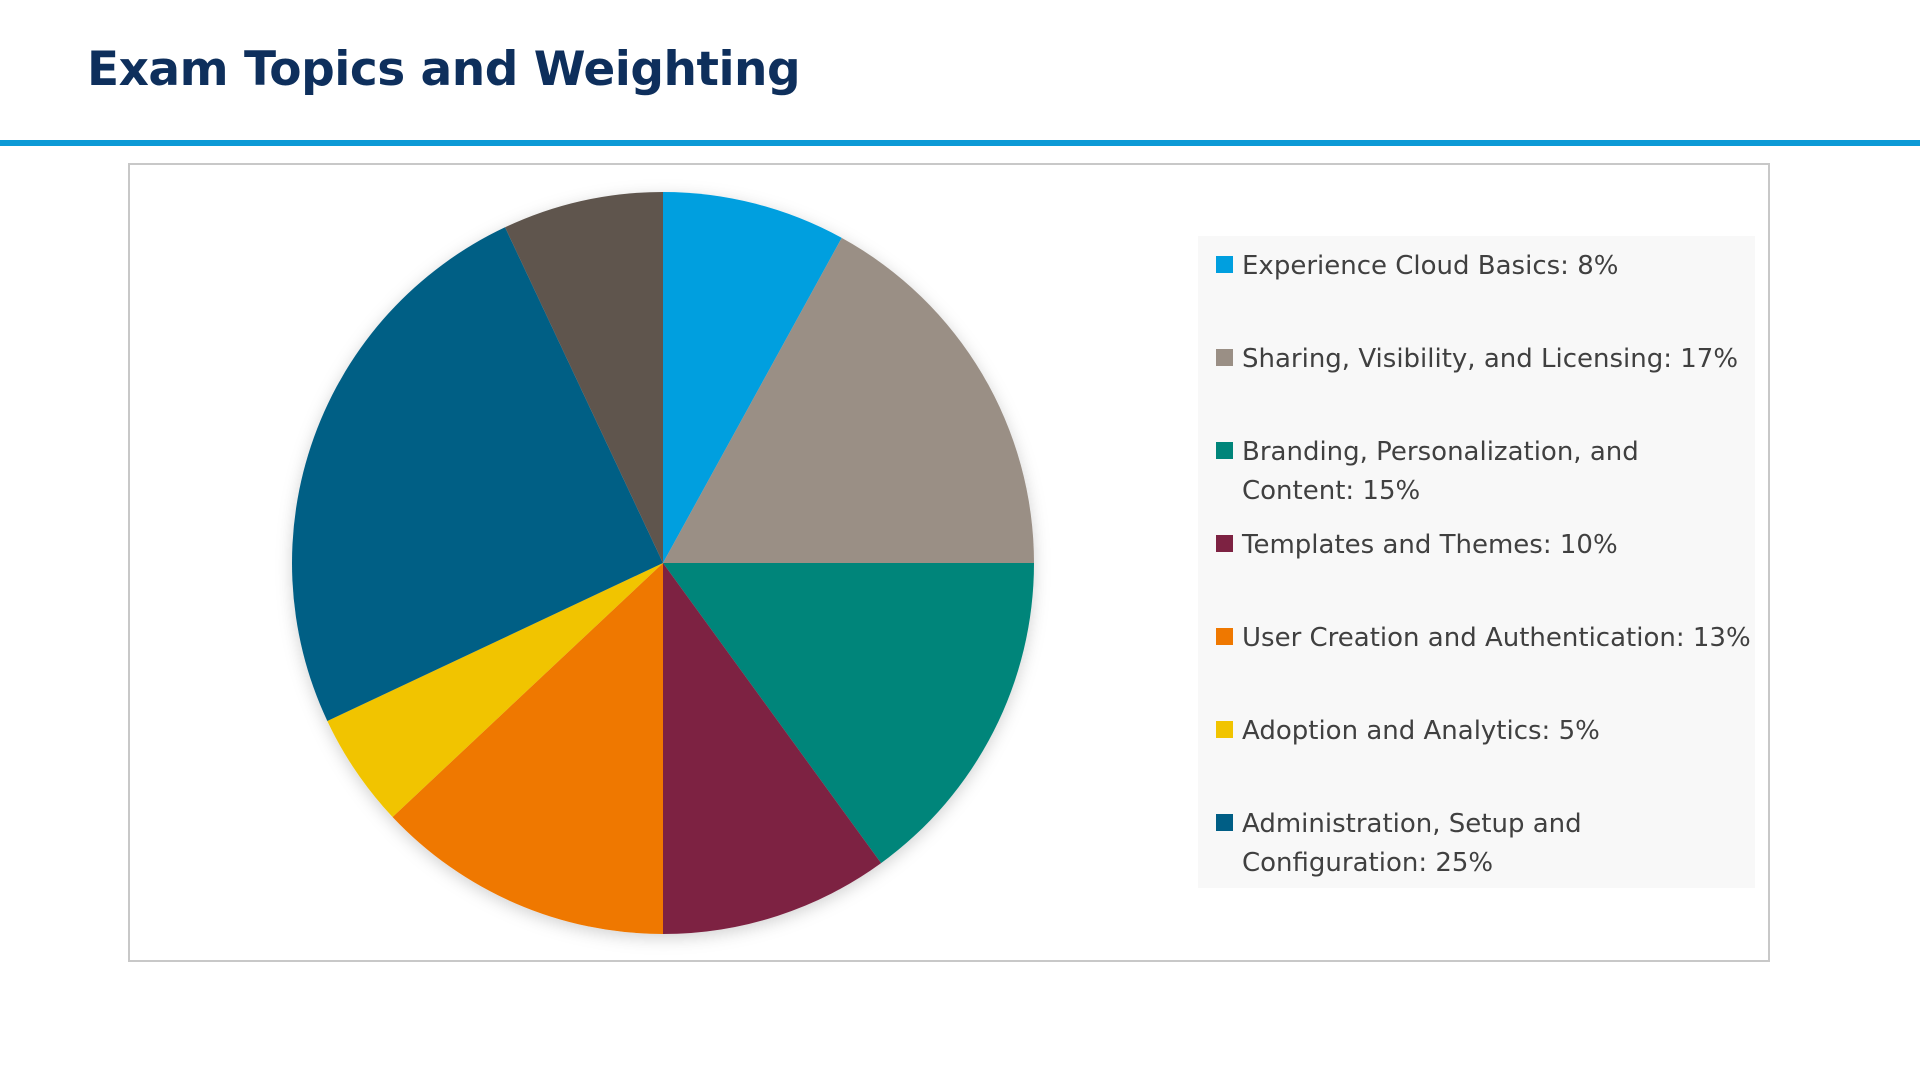 Image resolution: width=1920 pixels, height=1080 pixels. I want to click on pie-slice-experience-cloud-basics, so click(752, 377).